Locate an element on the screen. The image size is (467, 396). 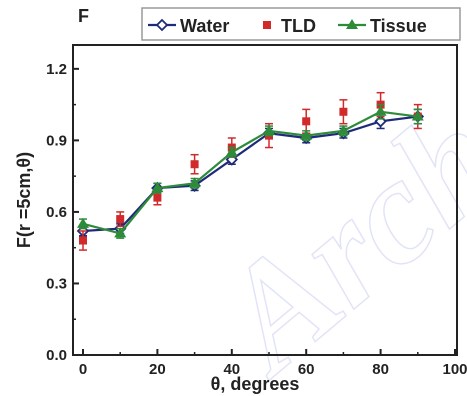
legend-label-water: Water is located at coordinates (204, 26).